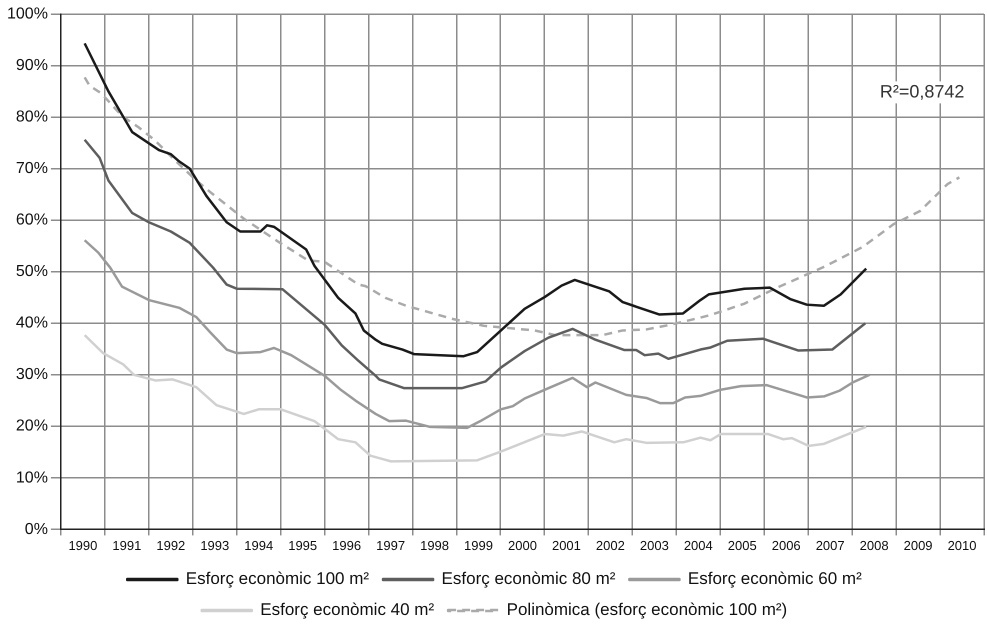  I want to click on x-tick-label: 1994, so click(259, 545).